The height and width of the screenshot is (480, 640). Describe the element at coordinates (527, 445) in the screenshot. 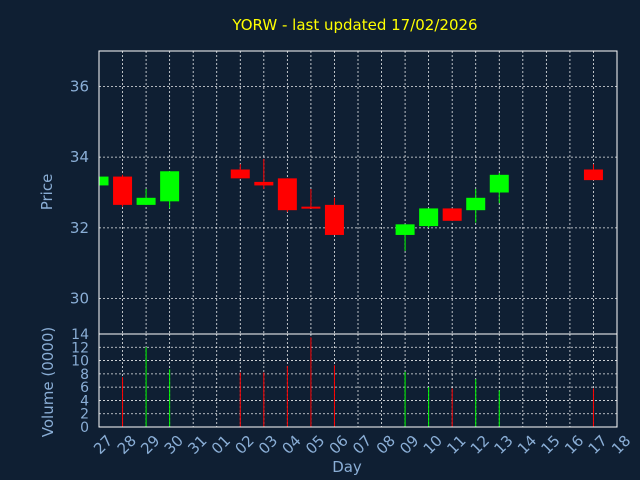

I see `x-tick-label: 14` at that location.